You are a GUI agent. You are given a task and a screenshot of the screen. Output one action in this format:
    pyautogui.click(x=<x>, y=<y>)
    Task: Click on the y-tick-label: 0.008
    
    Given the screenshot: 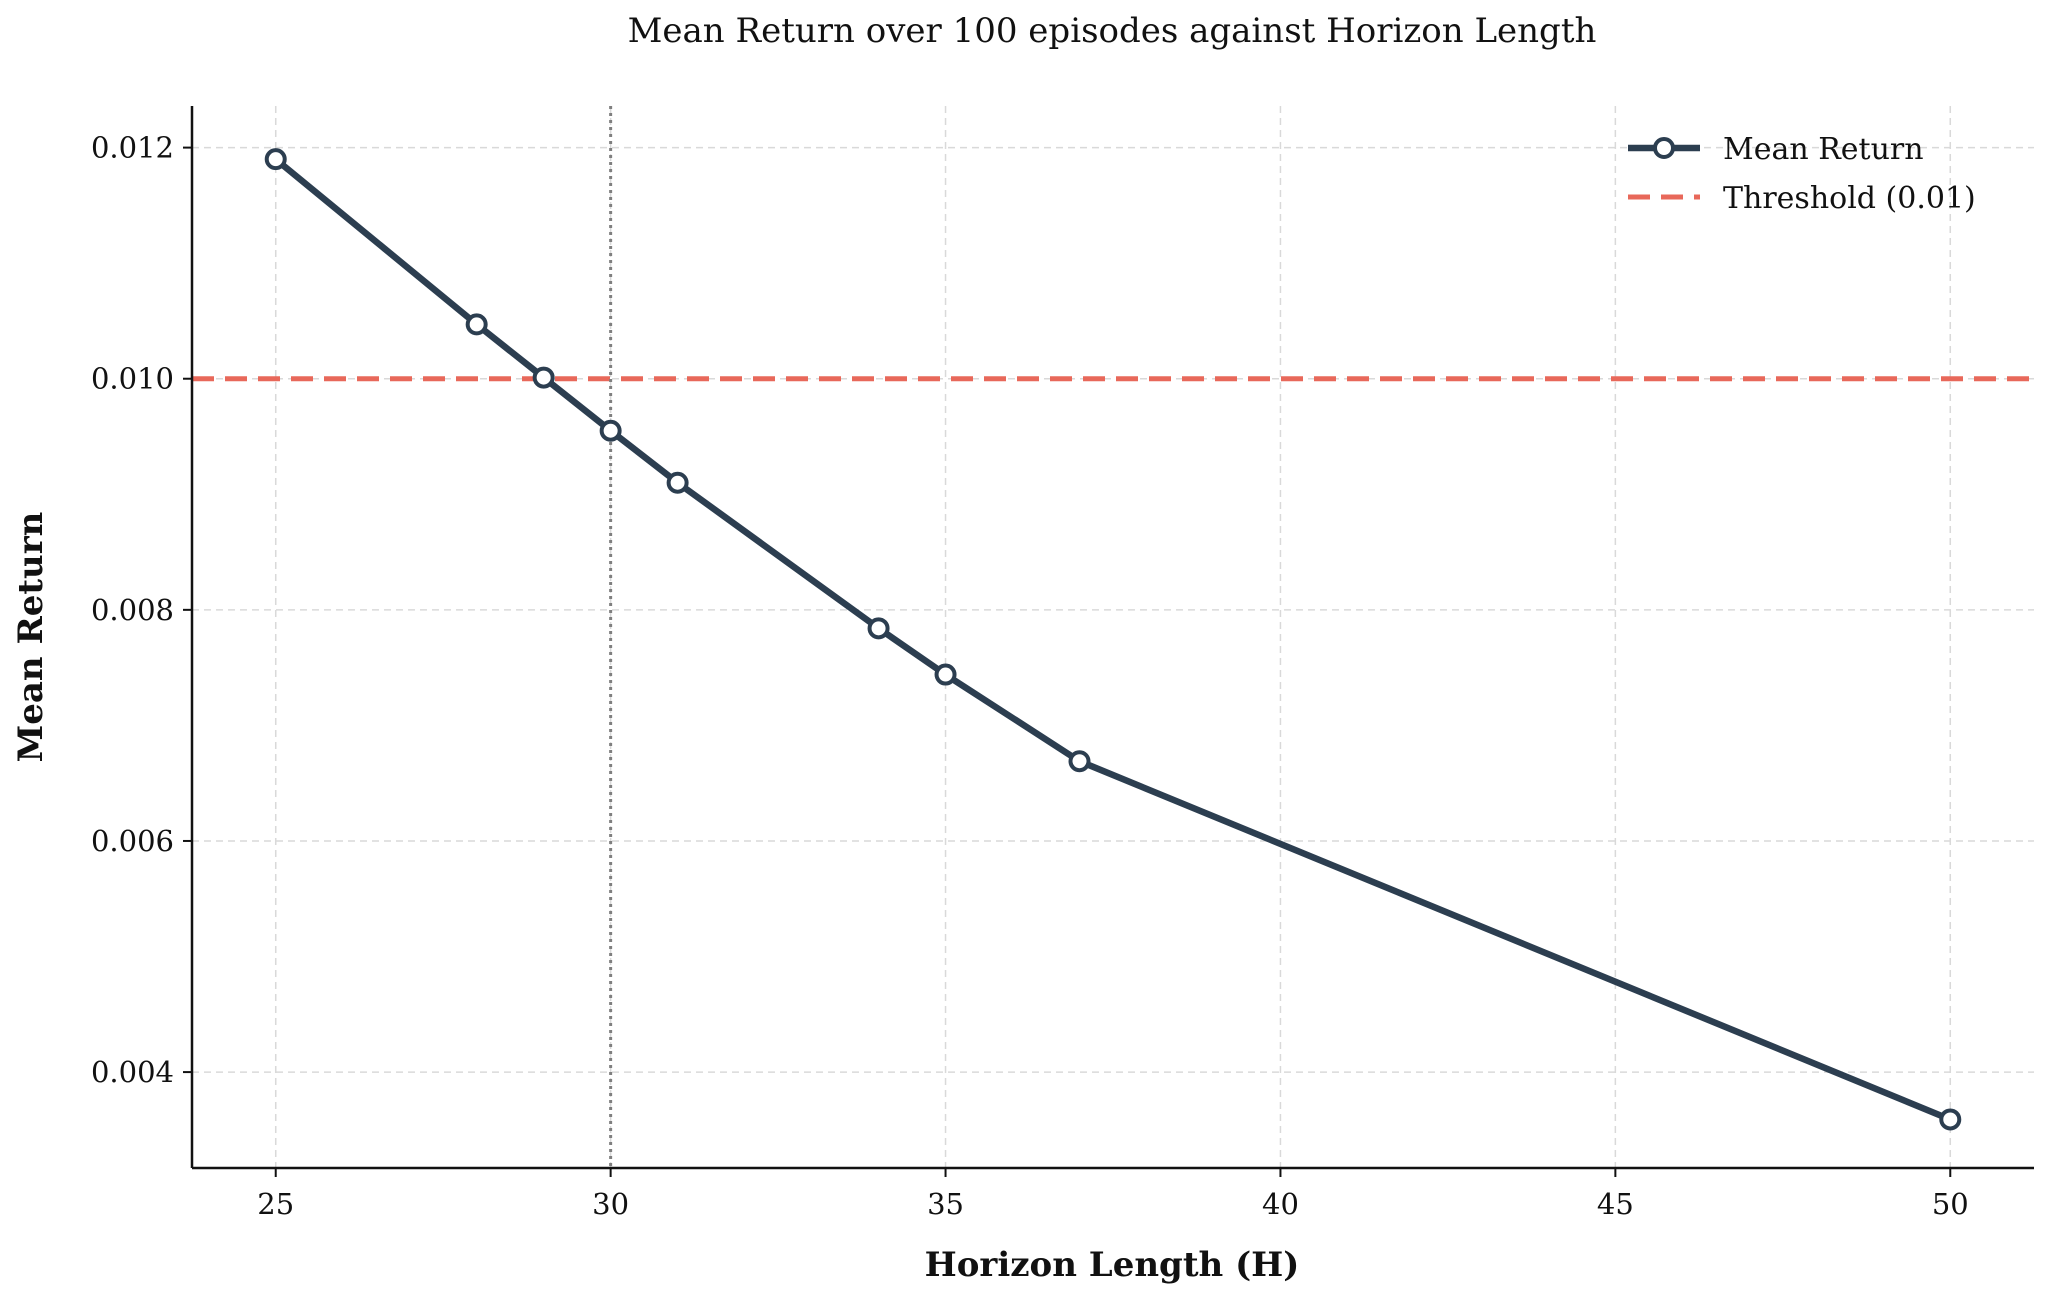 What is the action you would take?
    pyautogui.click(x=132, y=610)
    